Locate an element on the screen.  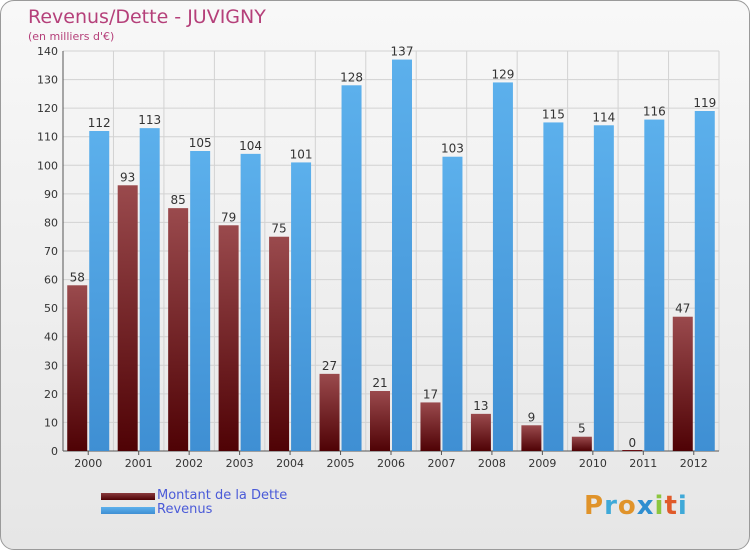
legend-swatch-dette is located at coordinates (128, 496).